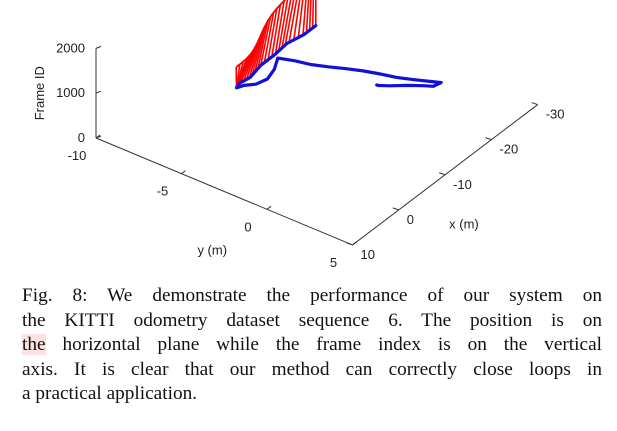 The image size is (617, 431). I want to click on x-tick-label: 0, so click(410, 219).